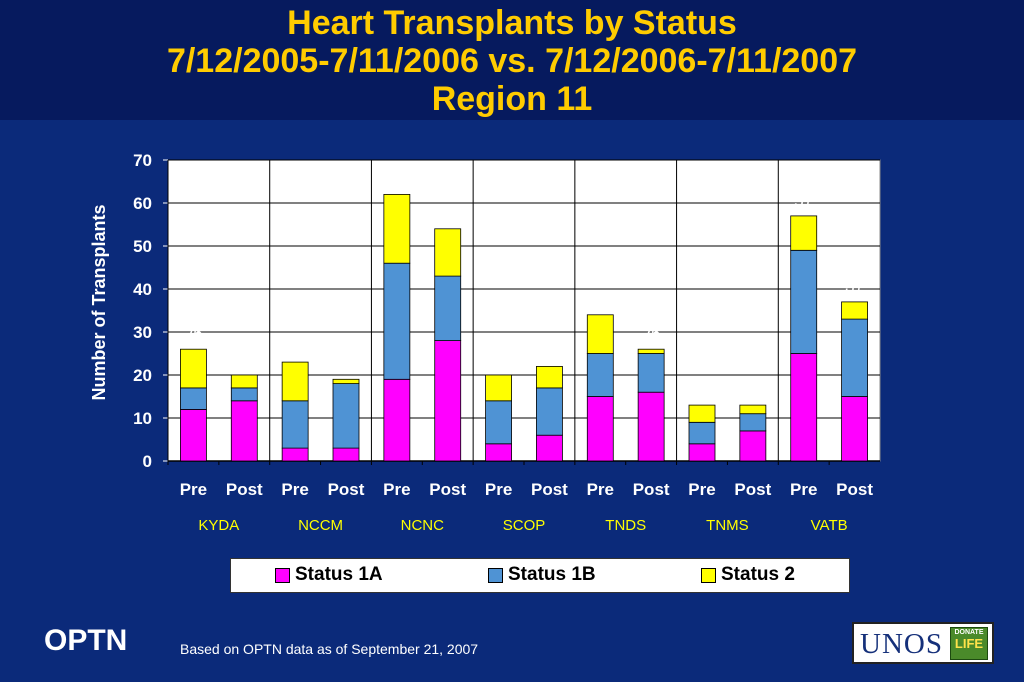 This screenshot has height=682, width=1024. Describe the element at coordinates (512, 99) in the screenshot. I see `title-line-3: Region 11` at that location.